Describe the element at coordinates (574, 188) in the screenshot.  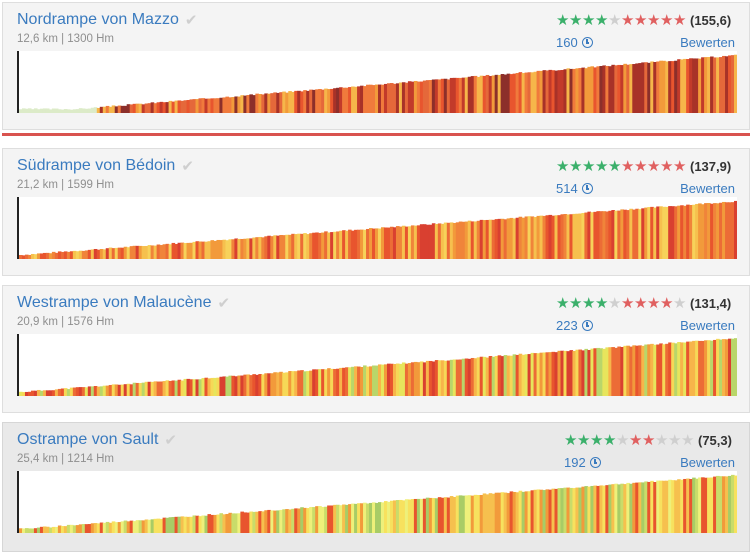
I see `rating-count: 514` at that location.